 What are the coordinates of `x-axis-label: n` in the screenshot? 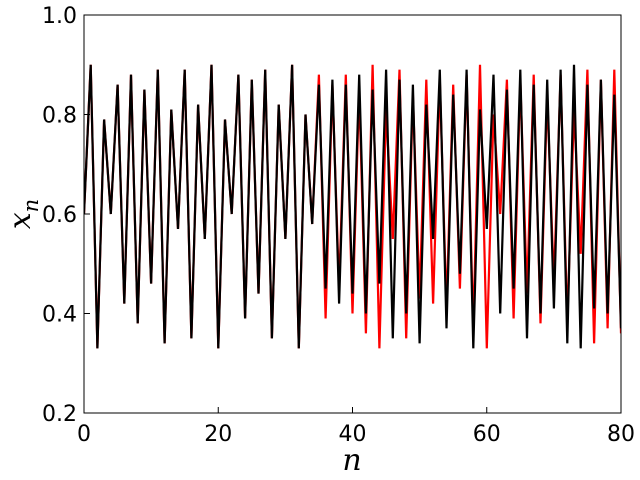 It's located at (351, 460).